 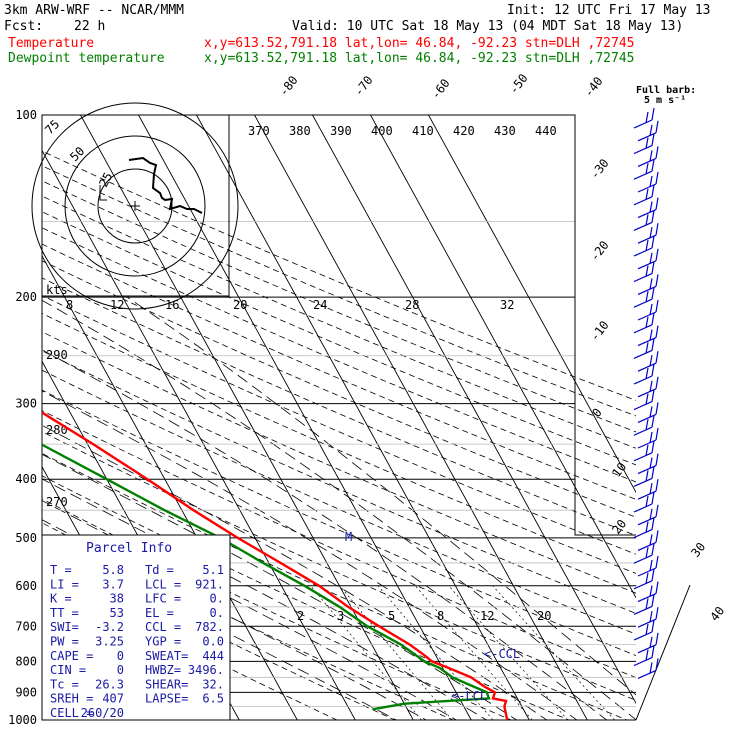 What do you see at coordinates (217, 599) in the screenshot?
I see `parcel-info-cell: 0.` at bounding box center [217, 599].